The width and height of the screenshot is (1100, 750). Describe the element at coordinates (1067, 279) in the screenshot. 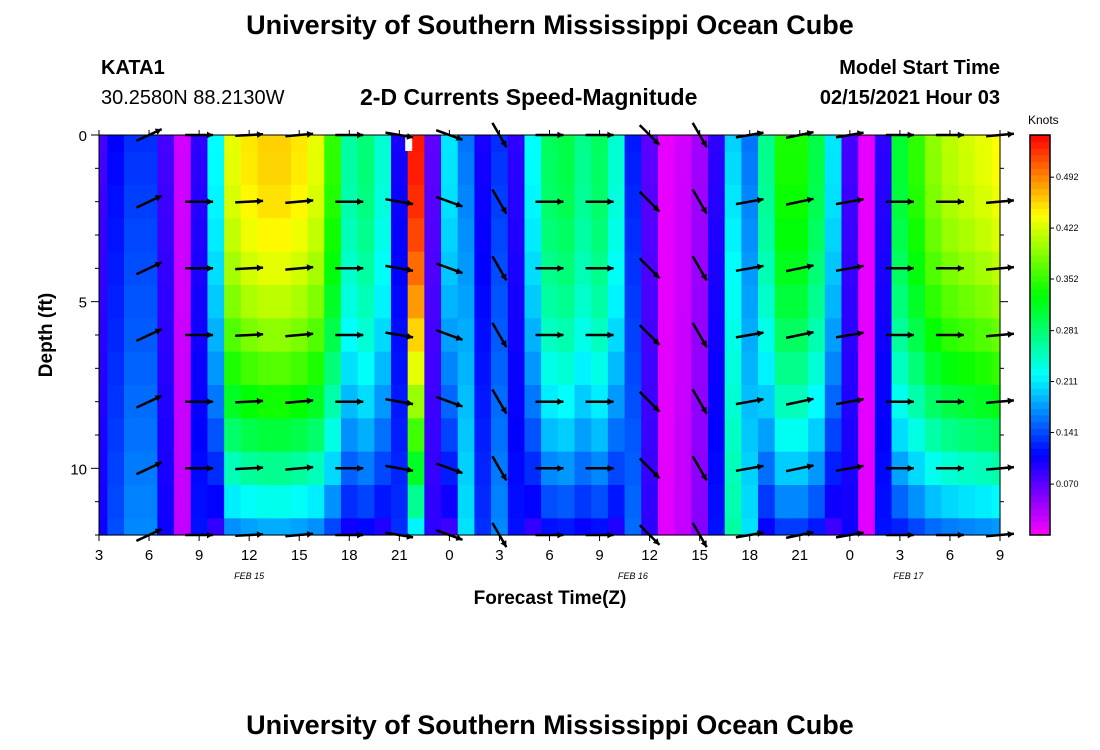

I see `colorbar-tick-label: 0.352` at that location.